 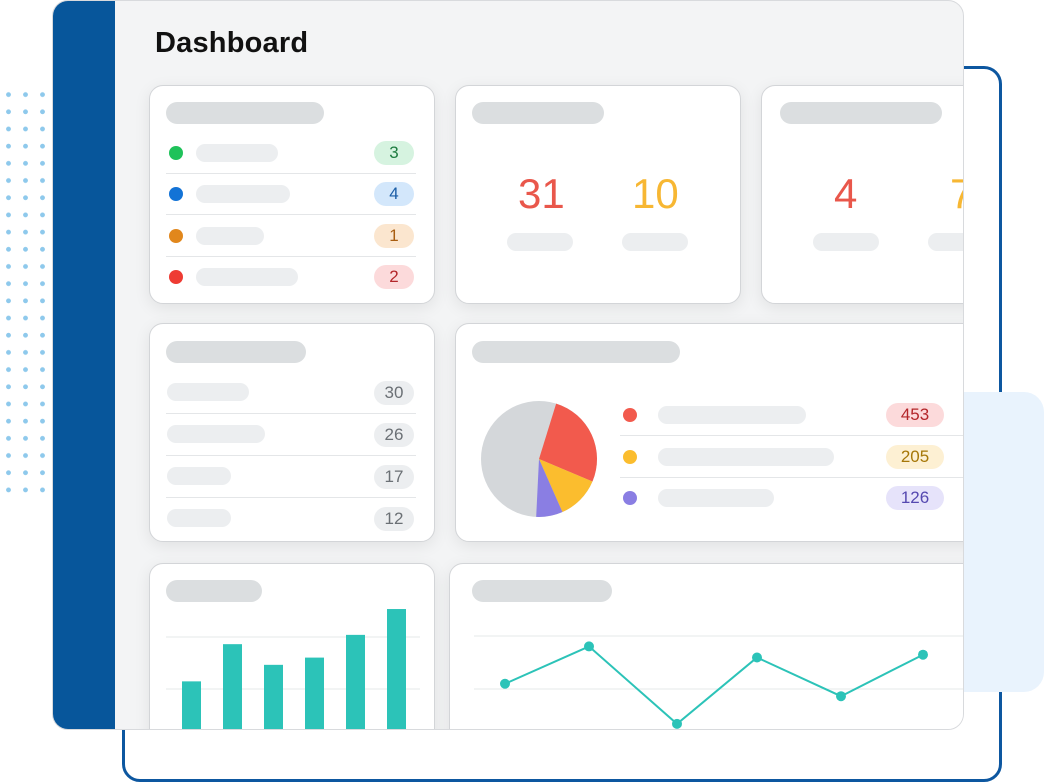 What do you see at coordinates (292, 432) in the screenshot?
I see `counts-list-card: 30 26 17 12` at bounding box center [292, 432].